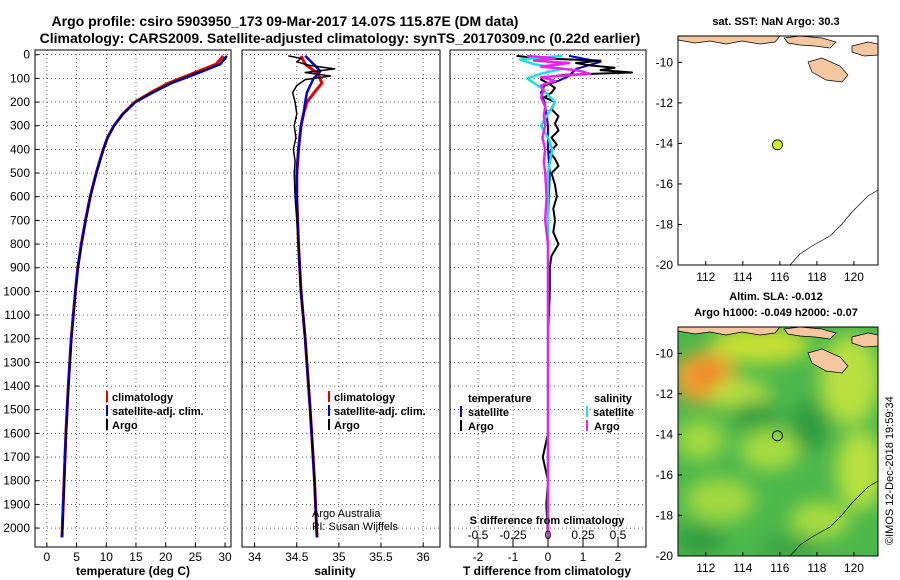 Image resolution: width=900 pixels, height=580 pixels. I want to click on s-tick-label: 0.5, so click(618, 535).